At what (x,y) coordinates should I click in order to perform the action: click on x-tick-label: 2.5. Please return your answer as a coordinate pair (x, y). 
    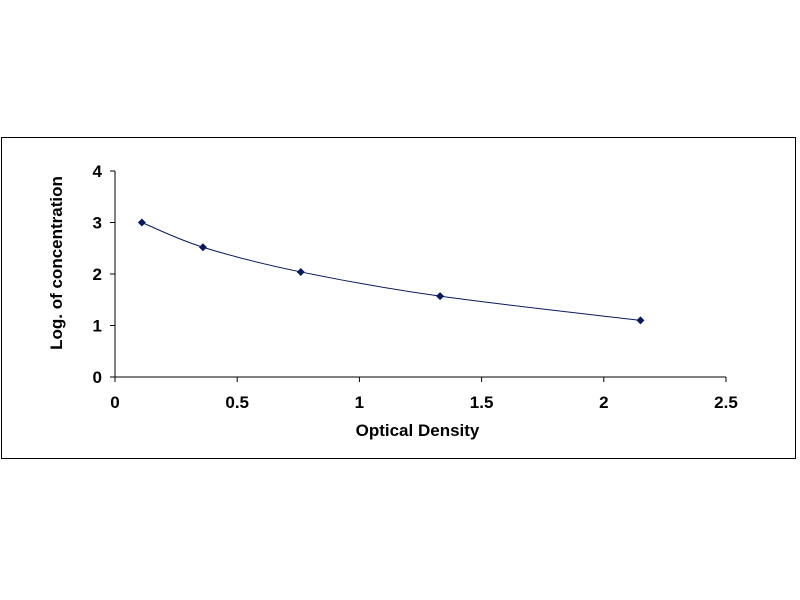
    Looking at the image, I should click on (726, 402).